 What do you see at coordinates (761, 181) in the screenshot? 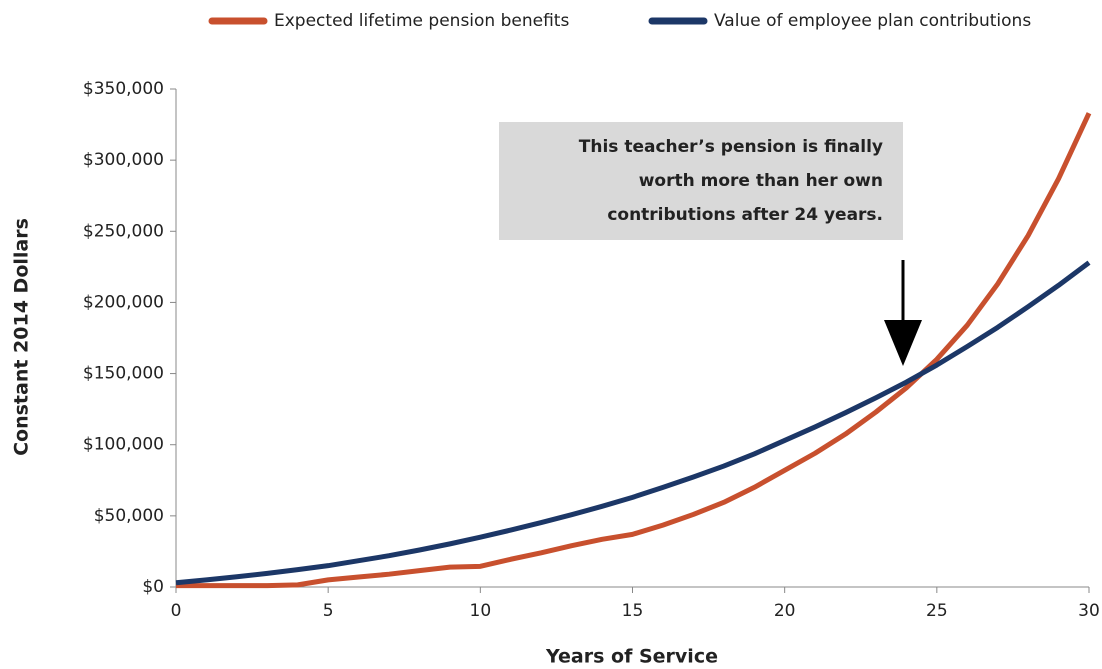
I see `annotation-line: worth more than her own` at bounding box center [761, 181].